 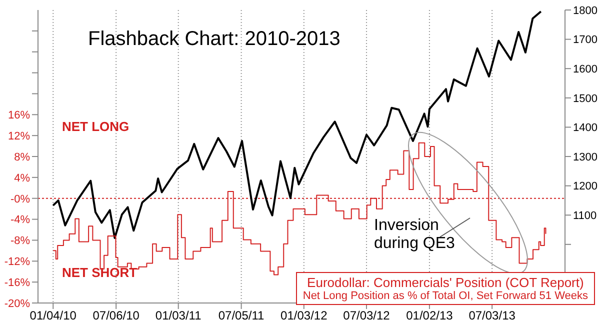 I want to click on x-tick-label: 01/04/10, so click(x=53, y=315).